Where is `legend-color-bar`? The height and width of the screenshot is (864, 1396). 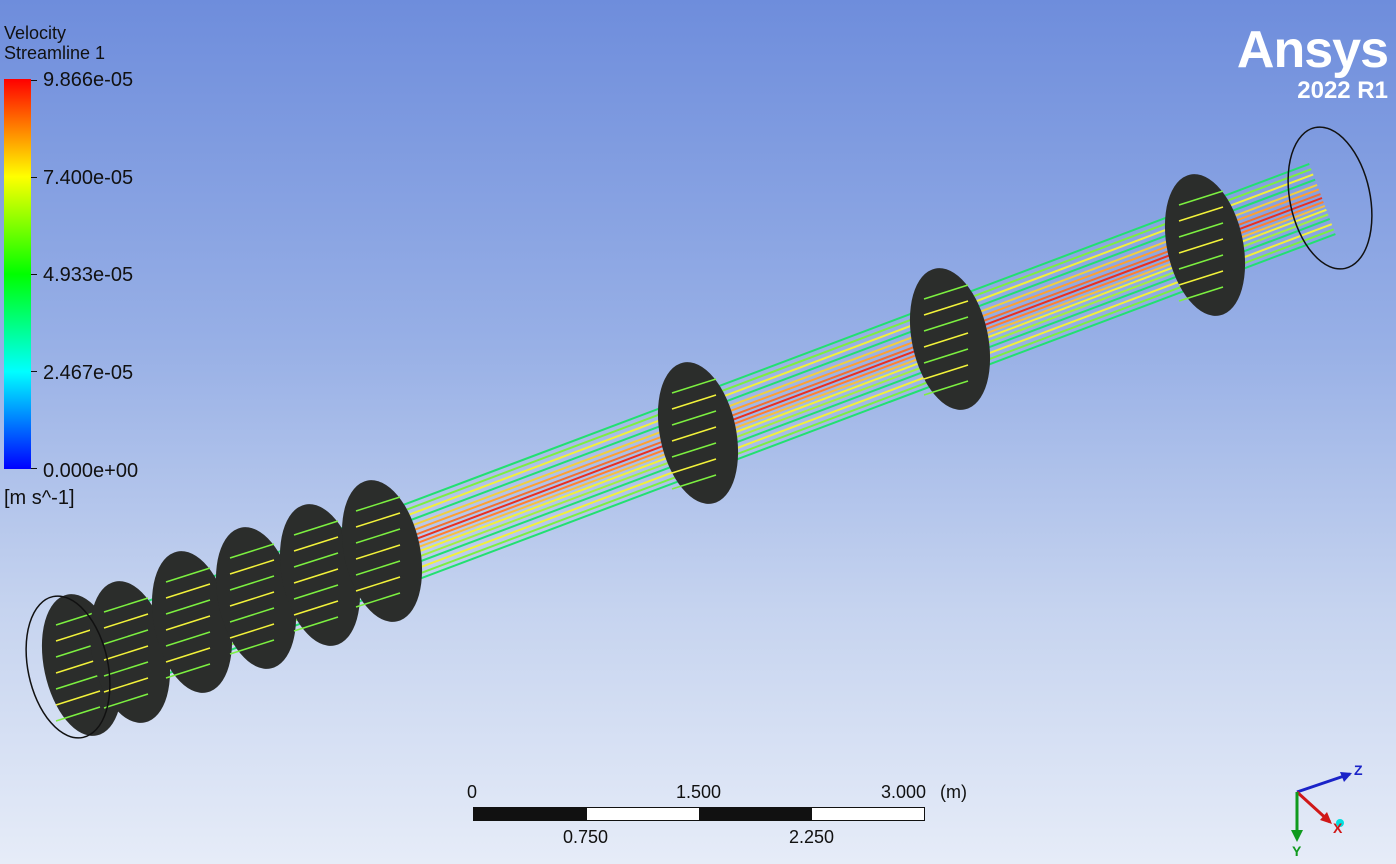 legend-color-bar is located at coordinates (17, 274).